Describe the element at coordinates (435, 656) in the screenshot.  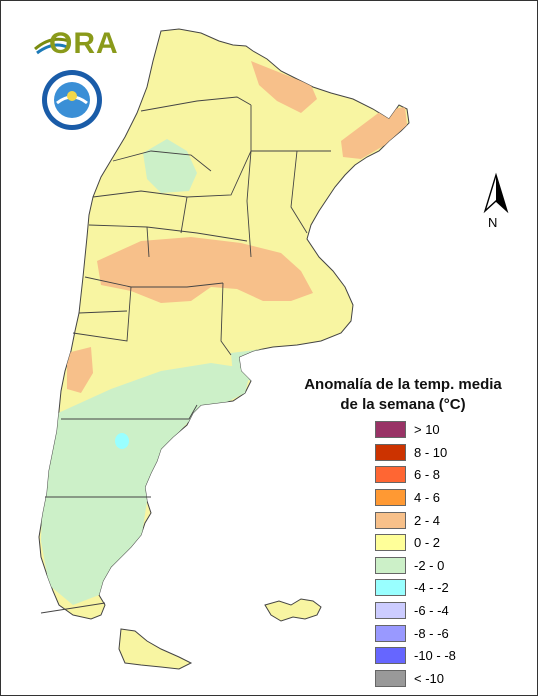
I see `legend-label: -10 - -8` at that location.